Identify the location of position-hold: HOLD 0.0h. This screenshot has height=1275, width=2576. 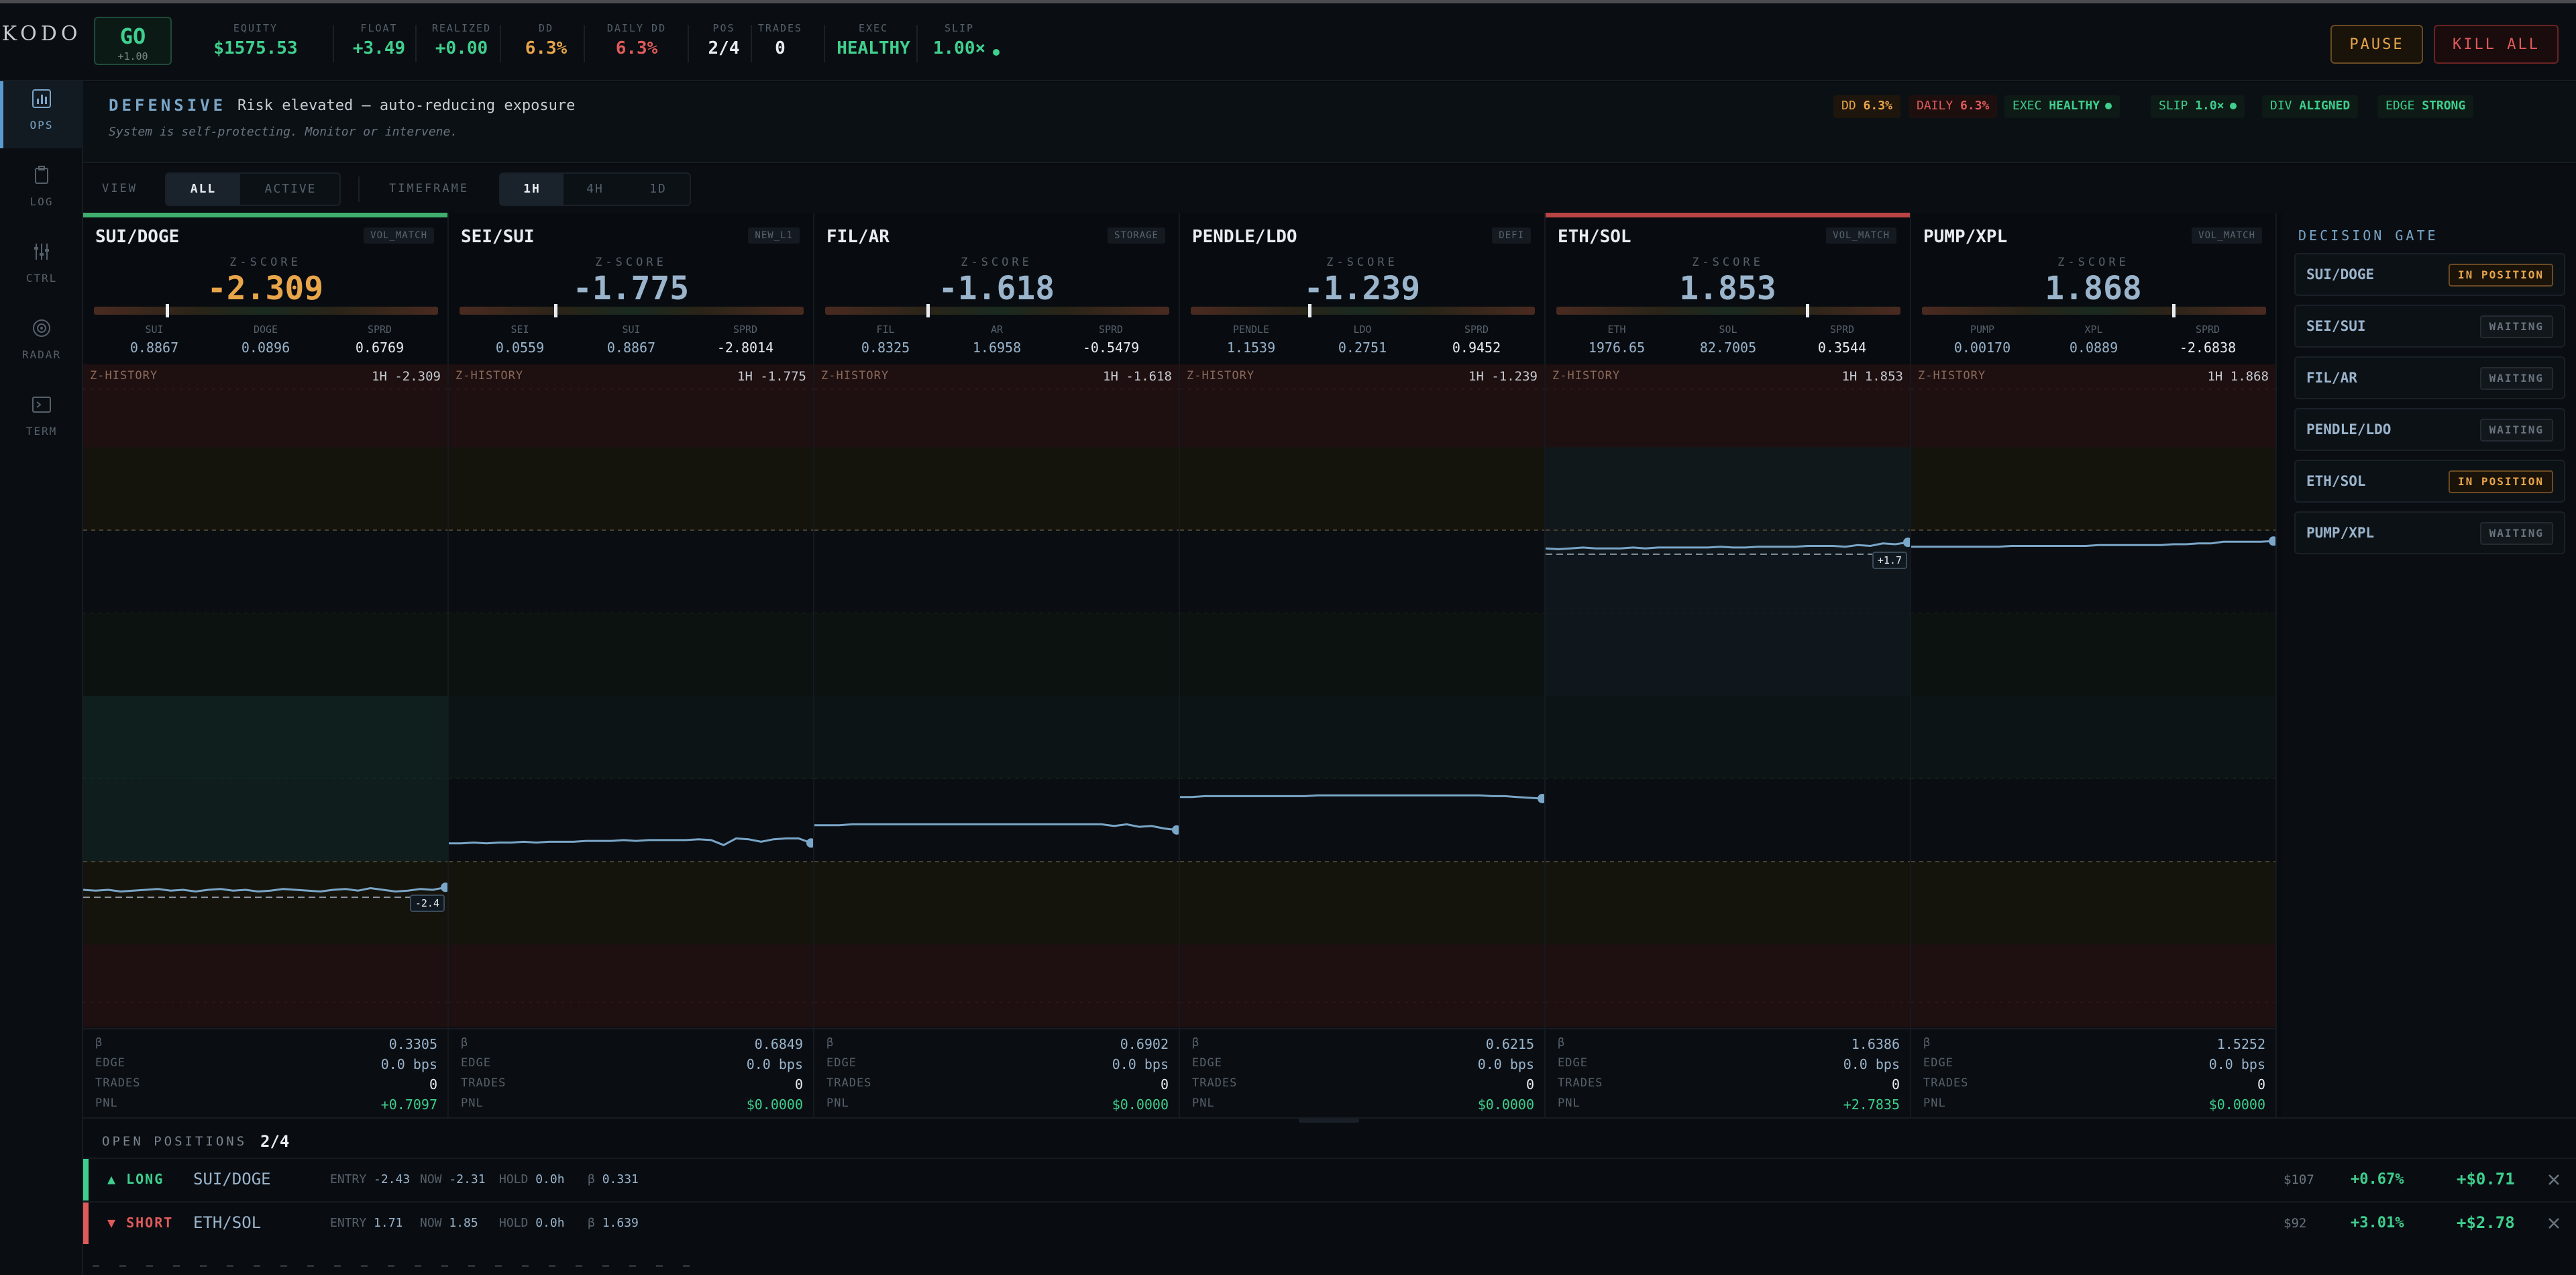
(532, 1223).